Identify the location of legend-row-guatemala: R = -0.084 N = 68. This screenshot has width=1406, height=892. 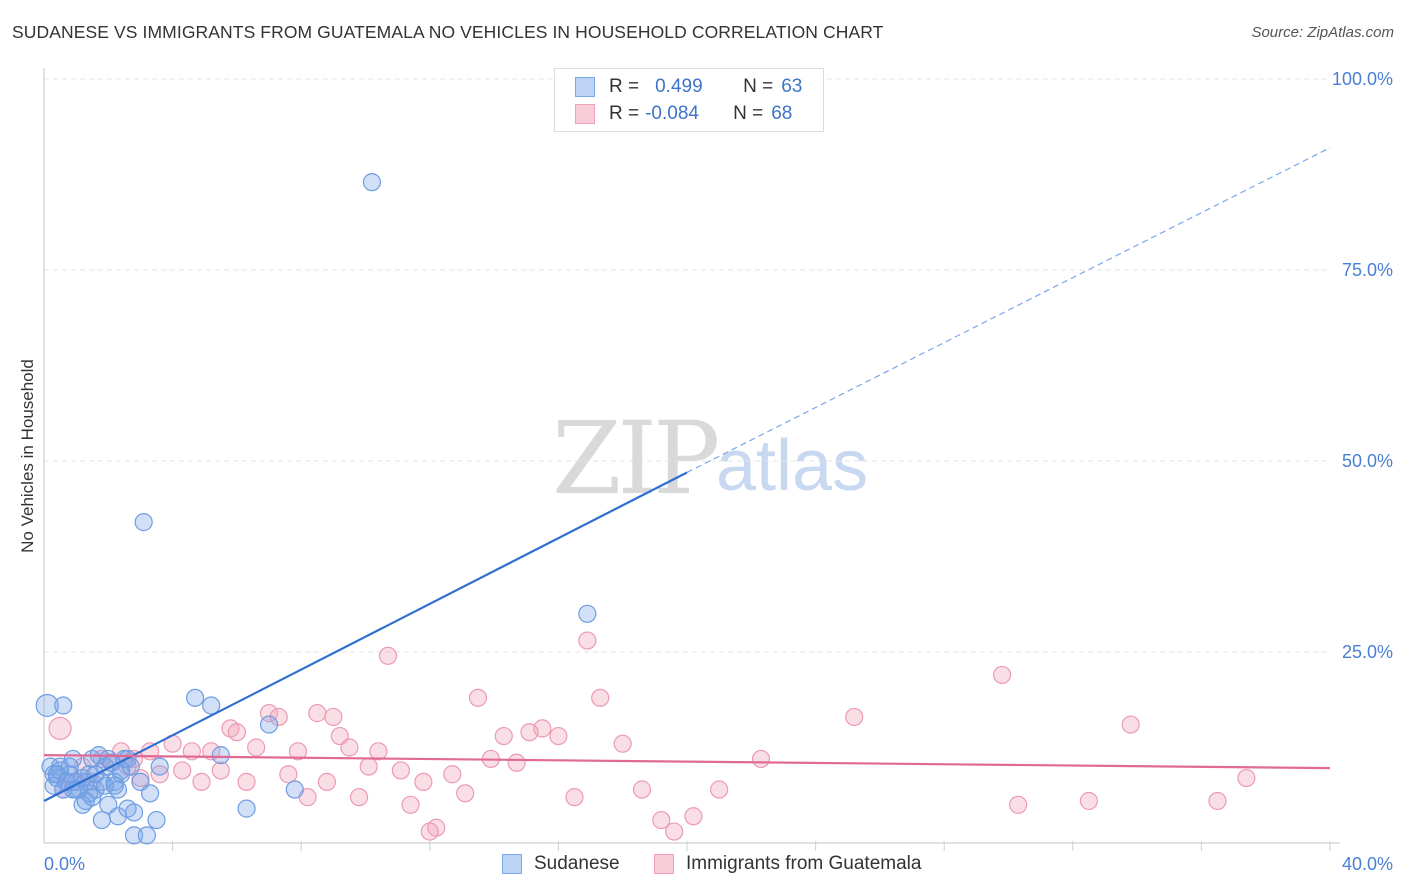
(683, 114).